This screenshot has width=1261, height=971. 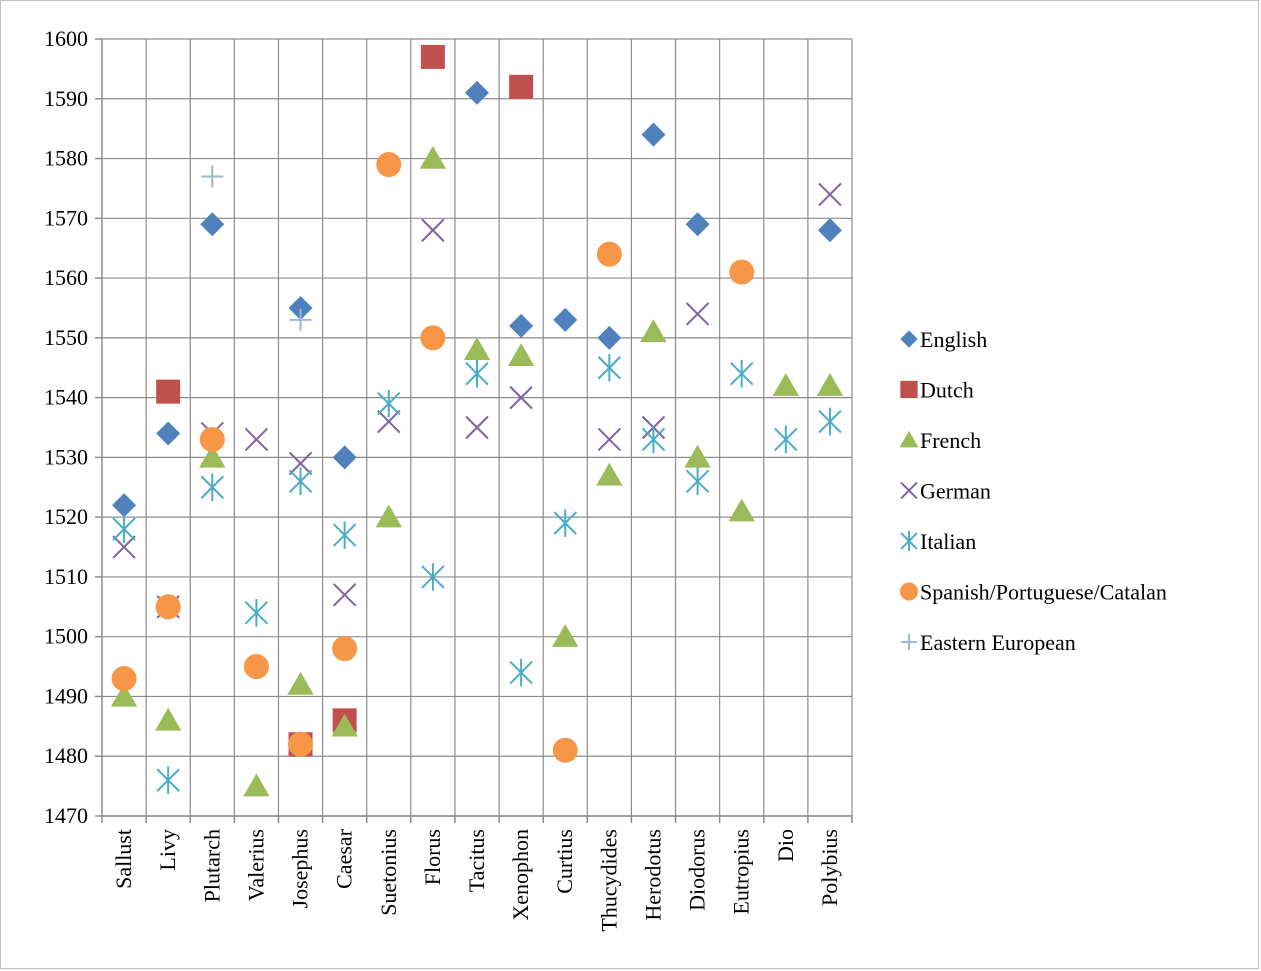 I want to click on x-tick-label: Curtius, so click(x=564, y=861).